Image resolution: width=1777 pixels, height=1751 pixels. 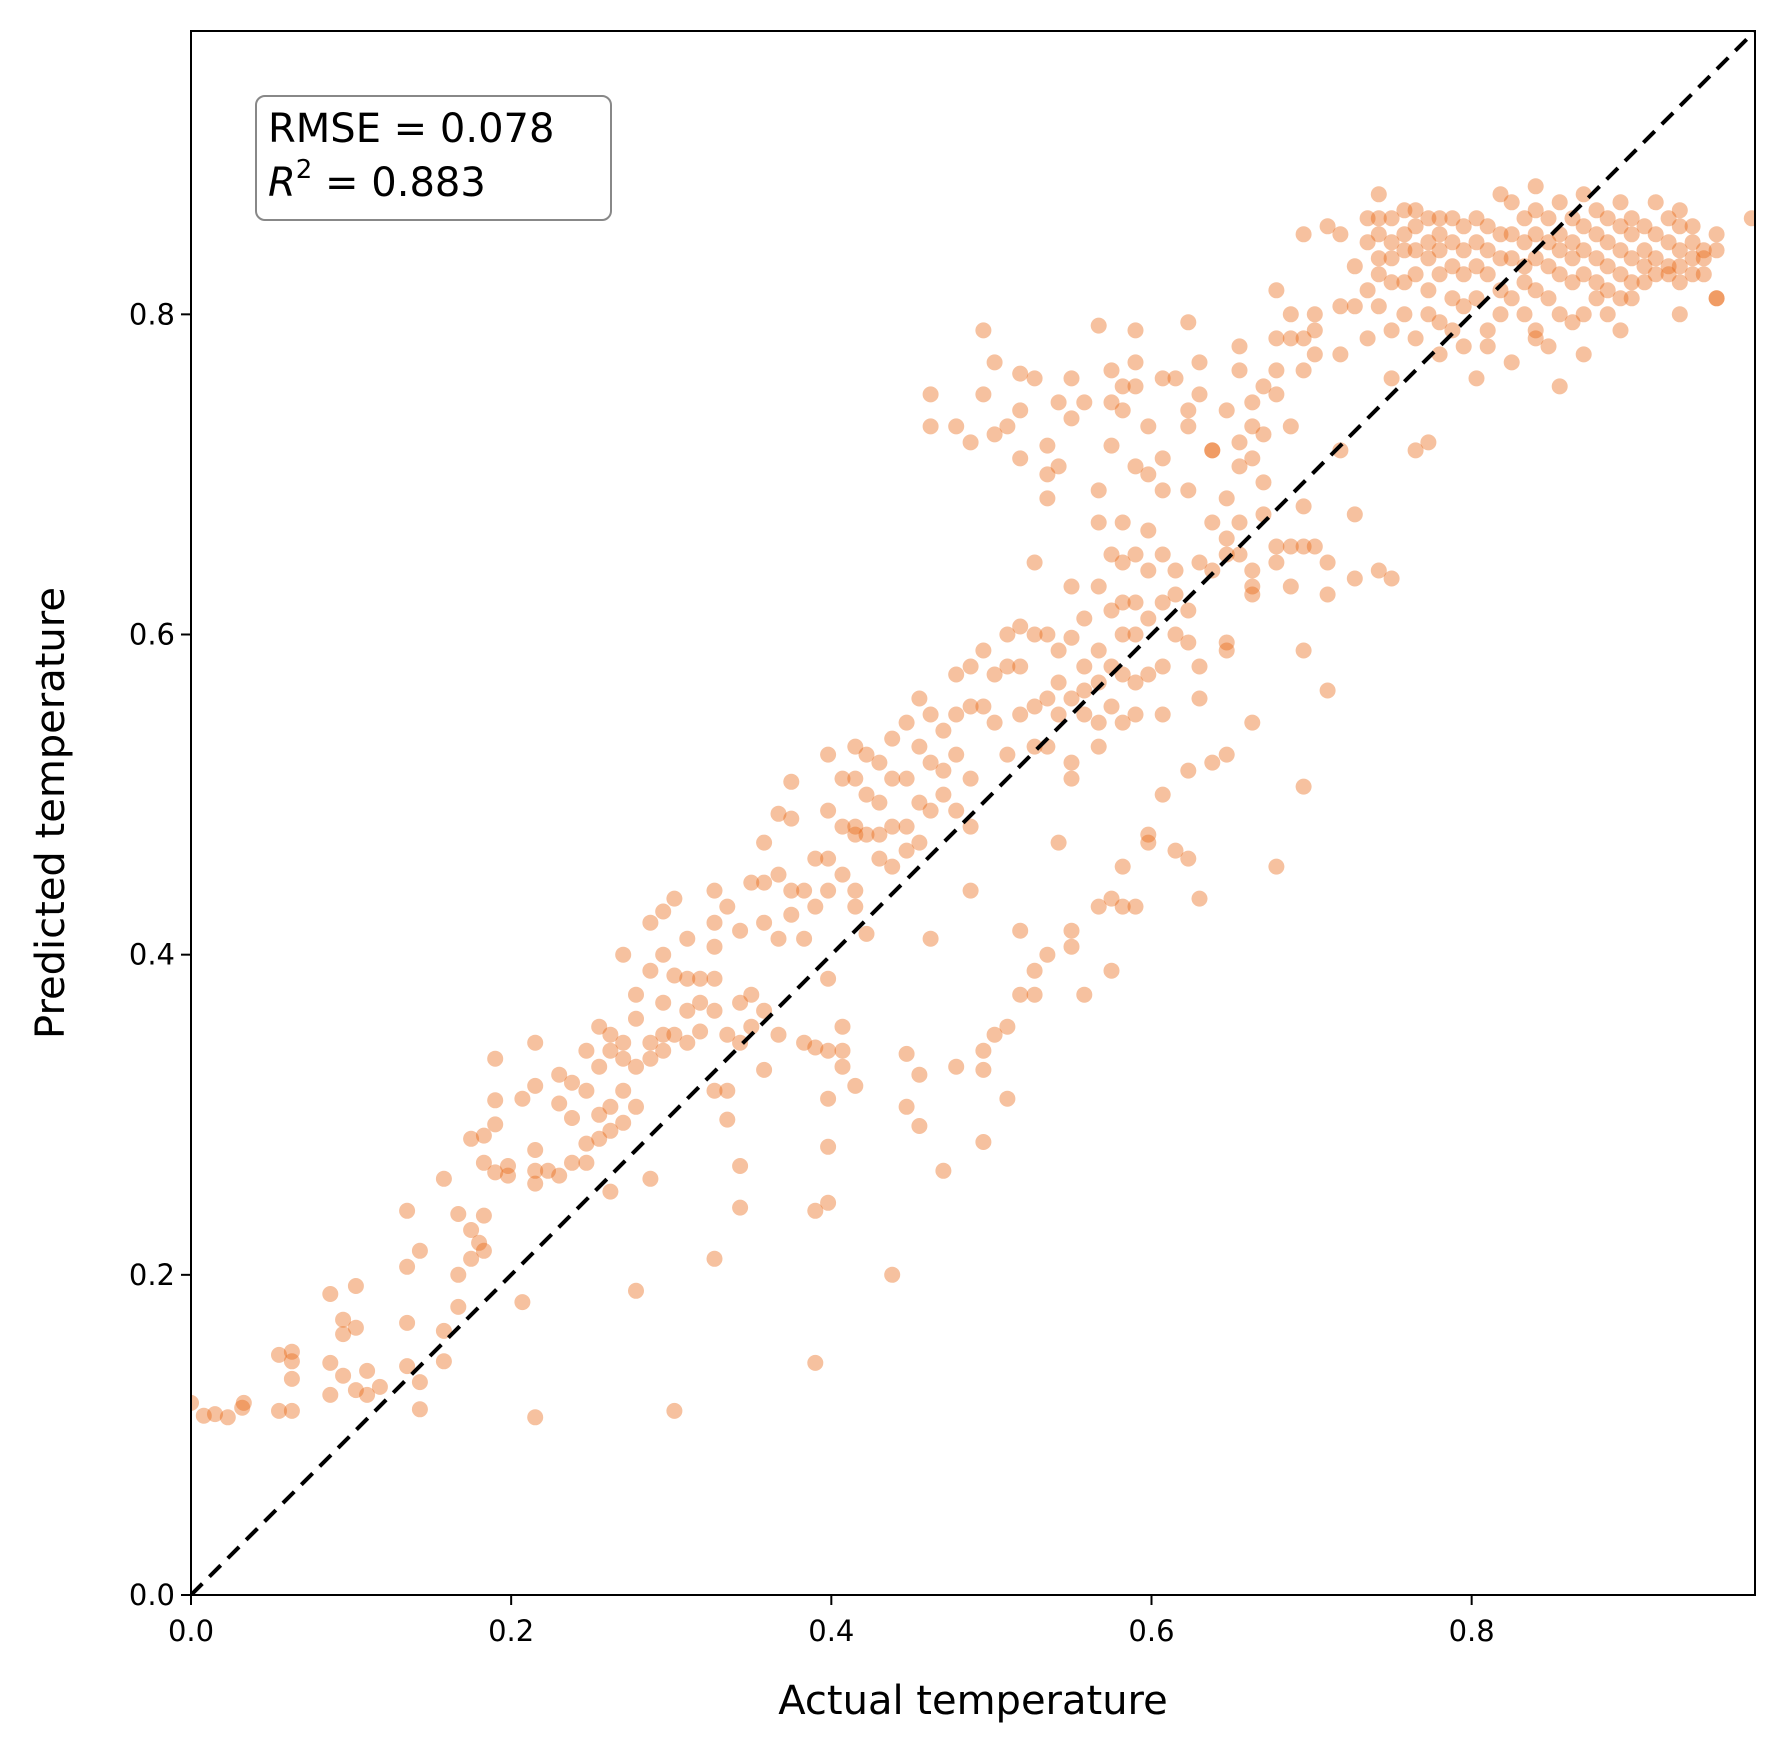 I want to click on r2-superscript: 2, so click(x=304, y=170).